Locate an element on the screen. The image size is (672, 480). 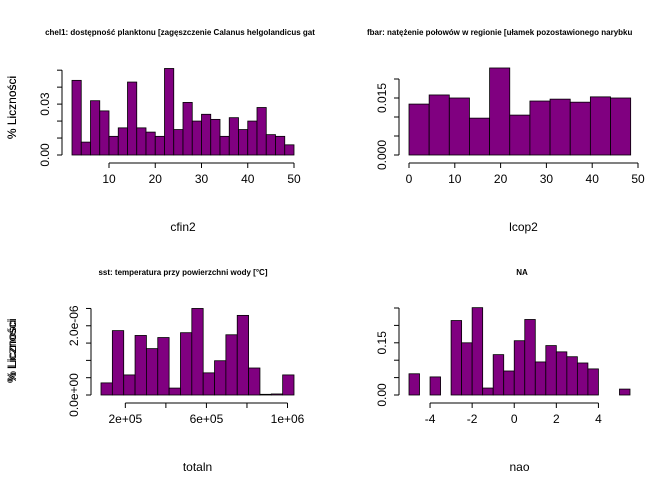
x-tick-label: -4 is located at coordinates (430, 419).